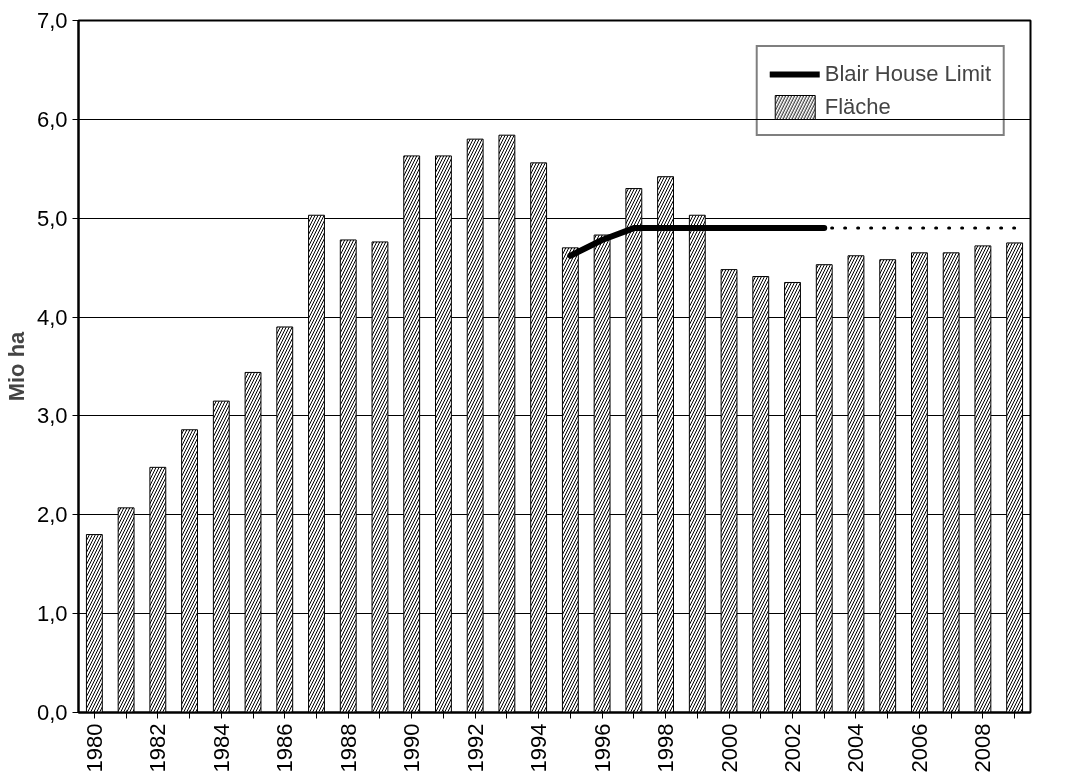 The width and height of the screenshot is (1070, 783). Describe the element at coordinates (539, 748) in the screenshot. I see `x-tick-label: 1994` at that location.